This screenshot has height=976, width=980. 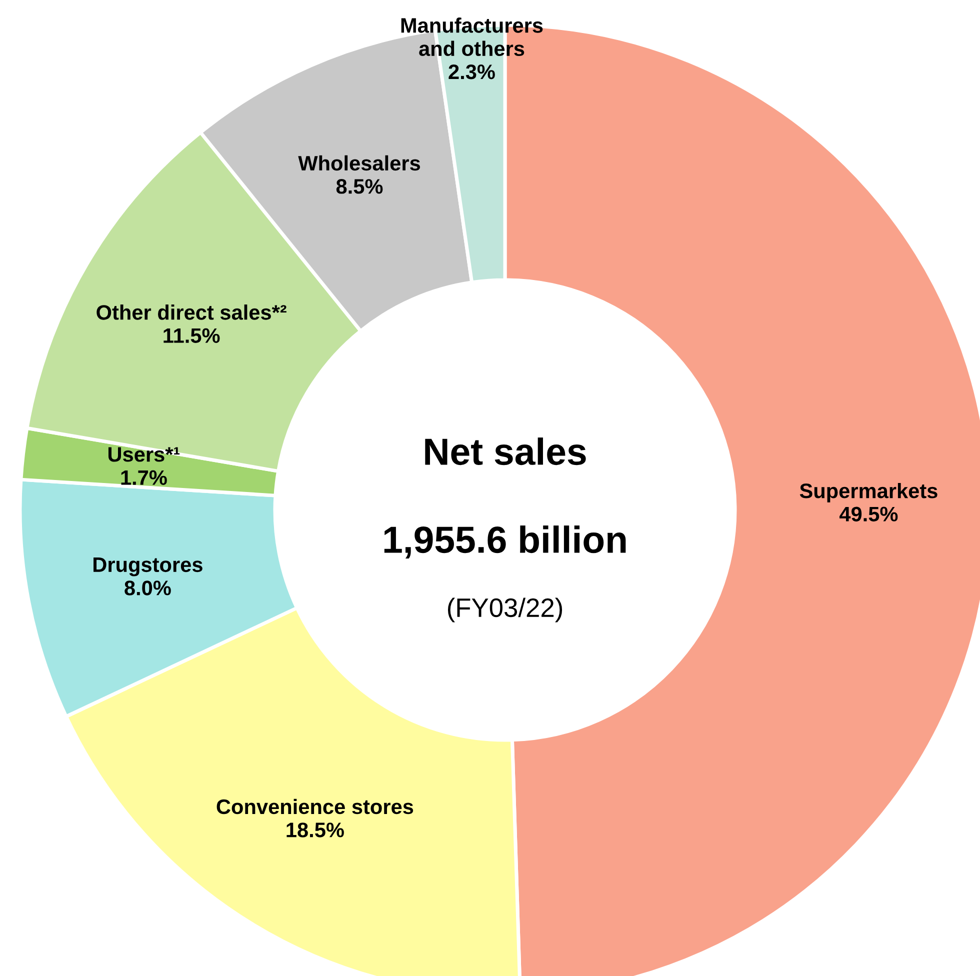 I want to click on data-label: 8.5%, so click(x=359, y=186).